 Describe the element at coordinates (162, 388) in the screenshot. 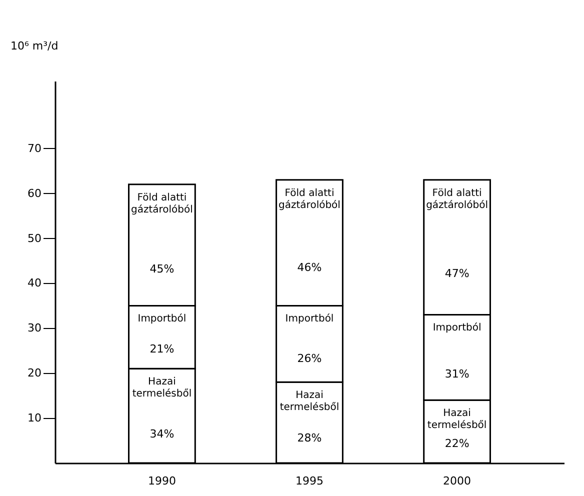

I see `series-label: Hazai termelésből` at that location.